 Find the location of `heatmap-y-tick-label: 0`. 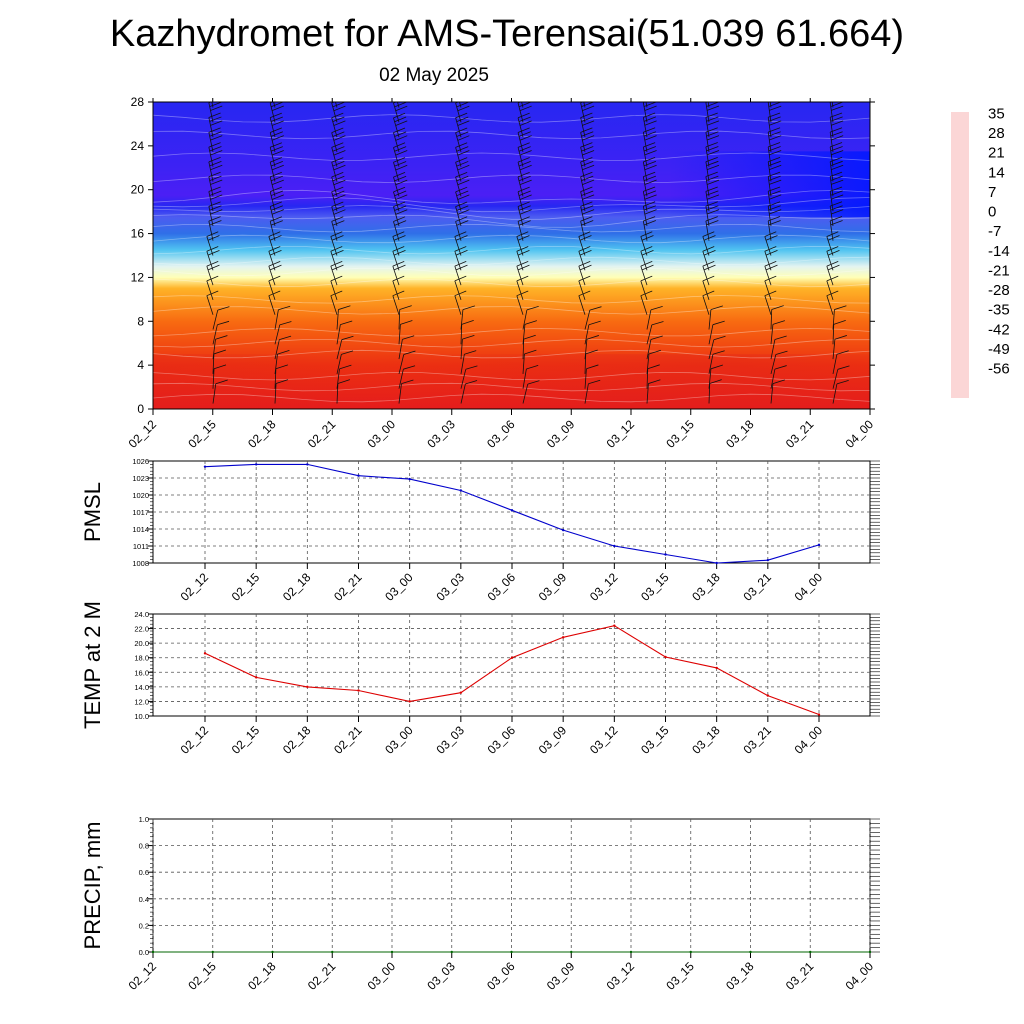

heatmap-y-tick-label: 0 is located at coordinates (140, 409).